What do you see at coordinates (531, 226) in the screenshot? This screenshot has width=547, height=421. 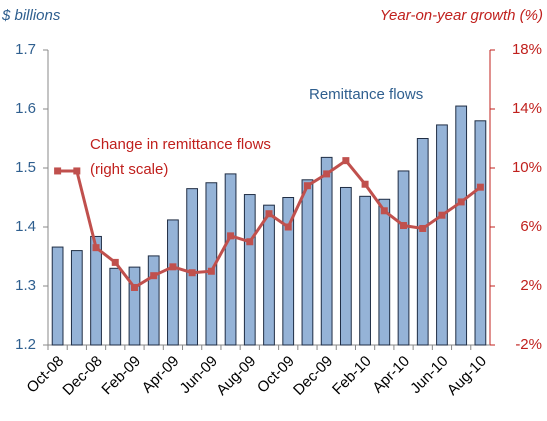 I see `y2-tick-label: 6%` at bounding box center [531, 226].